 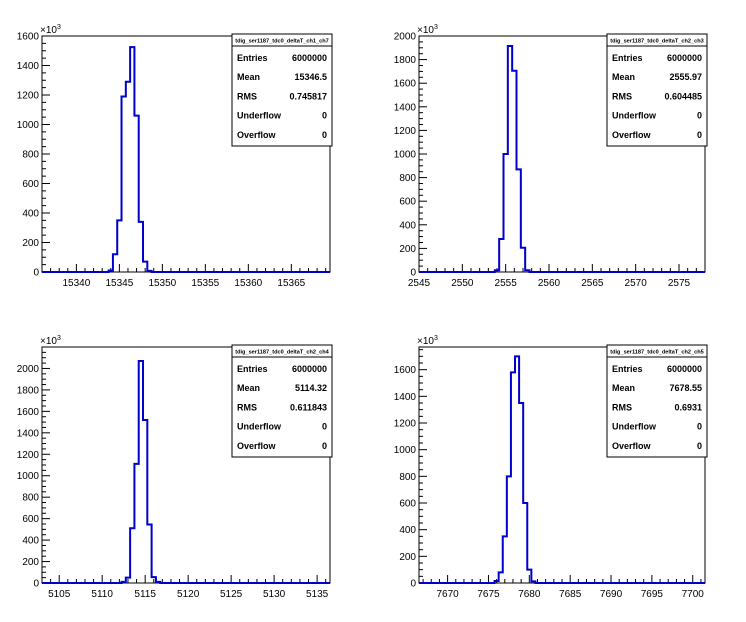 What do you see at coordinates (685, 77) in the screenshot?
I see `stats-value: 2555.97` at bounding box center [685, 77].